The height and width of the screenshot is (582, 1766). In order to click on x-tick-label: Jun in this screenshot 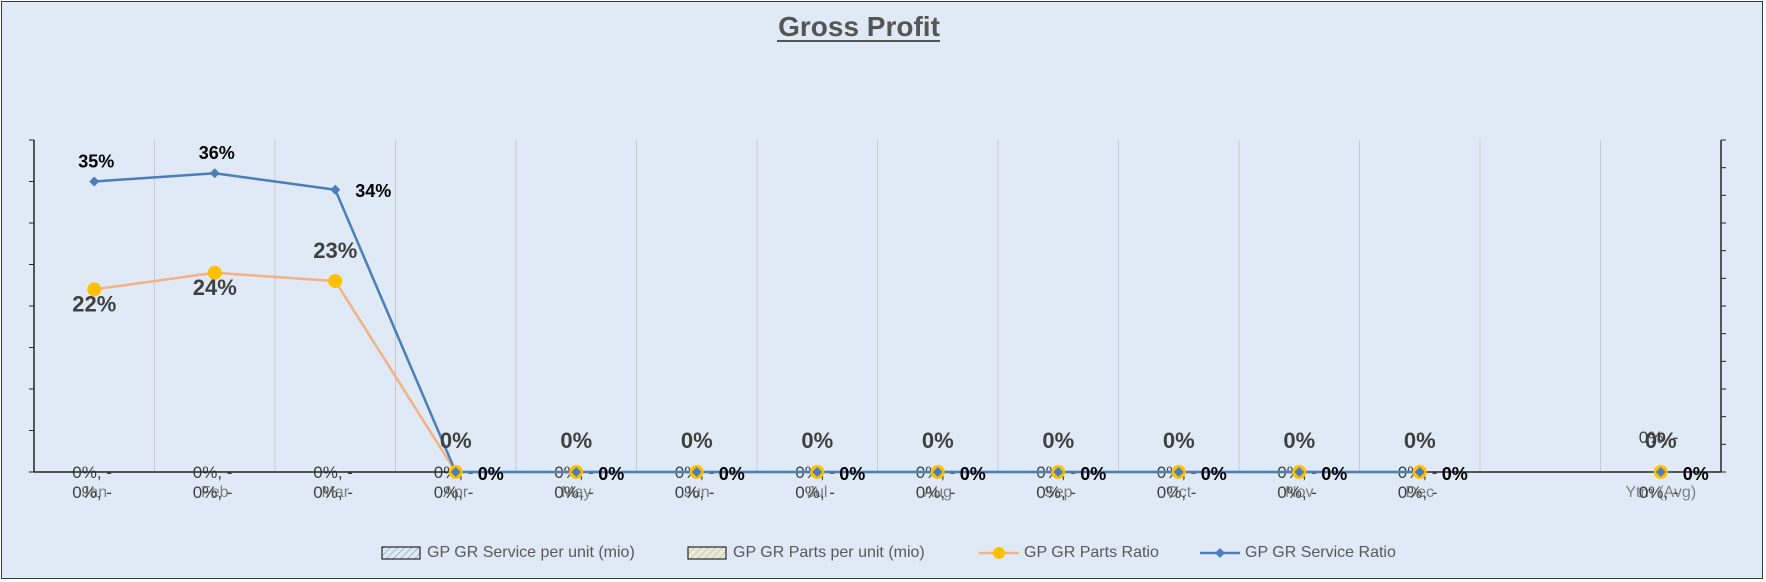, I will do `click(697, 492)`.